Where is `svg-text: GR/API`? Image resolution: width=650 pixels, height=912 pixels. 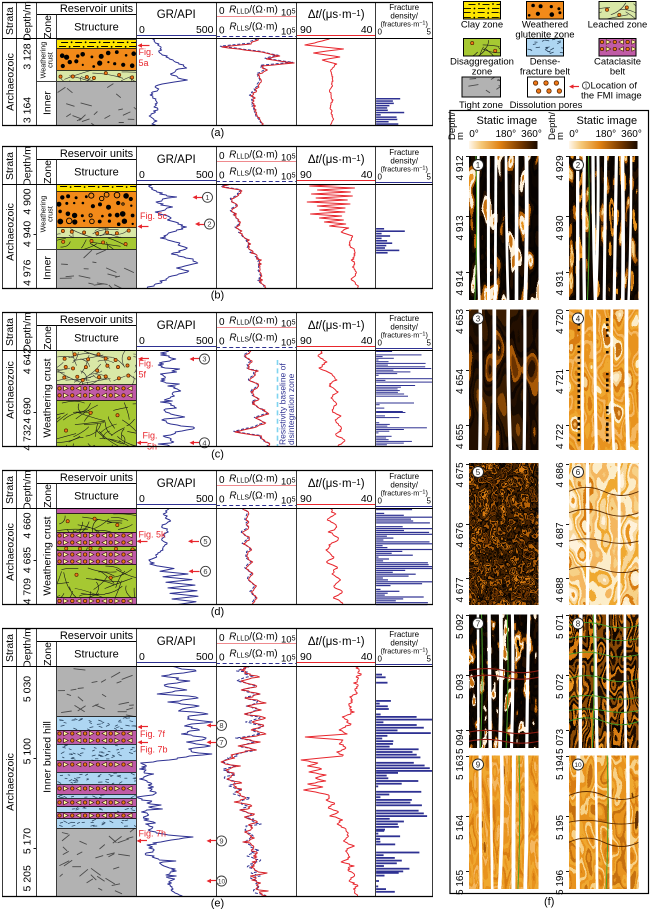
svg-text: GR/API is located at coordinates (176, 15).